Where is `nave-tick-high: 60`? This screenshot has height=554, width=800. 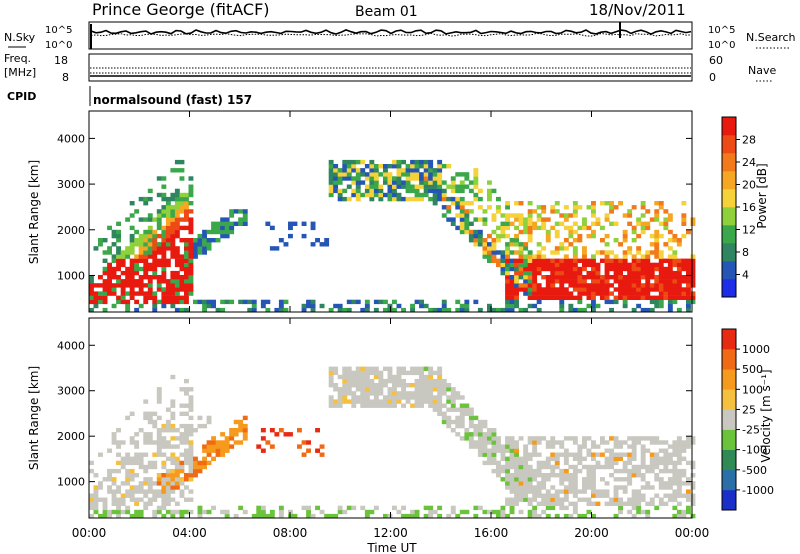
nave-tick-high: 60 is located at coordinates (716, 60).